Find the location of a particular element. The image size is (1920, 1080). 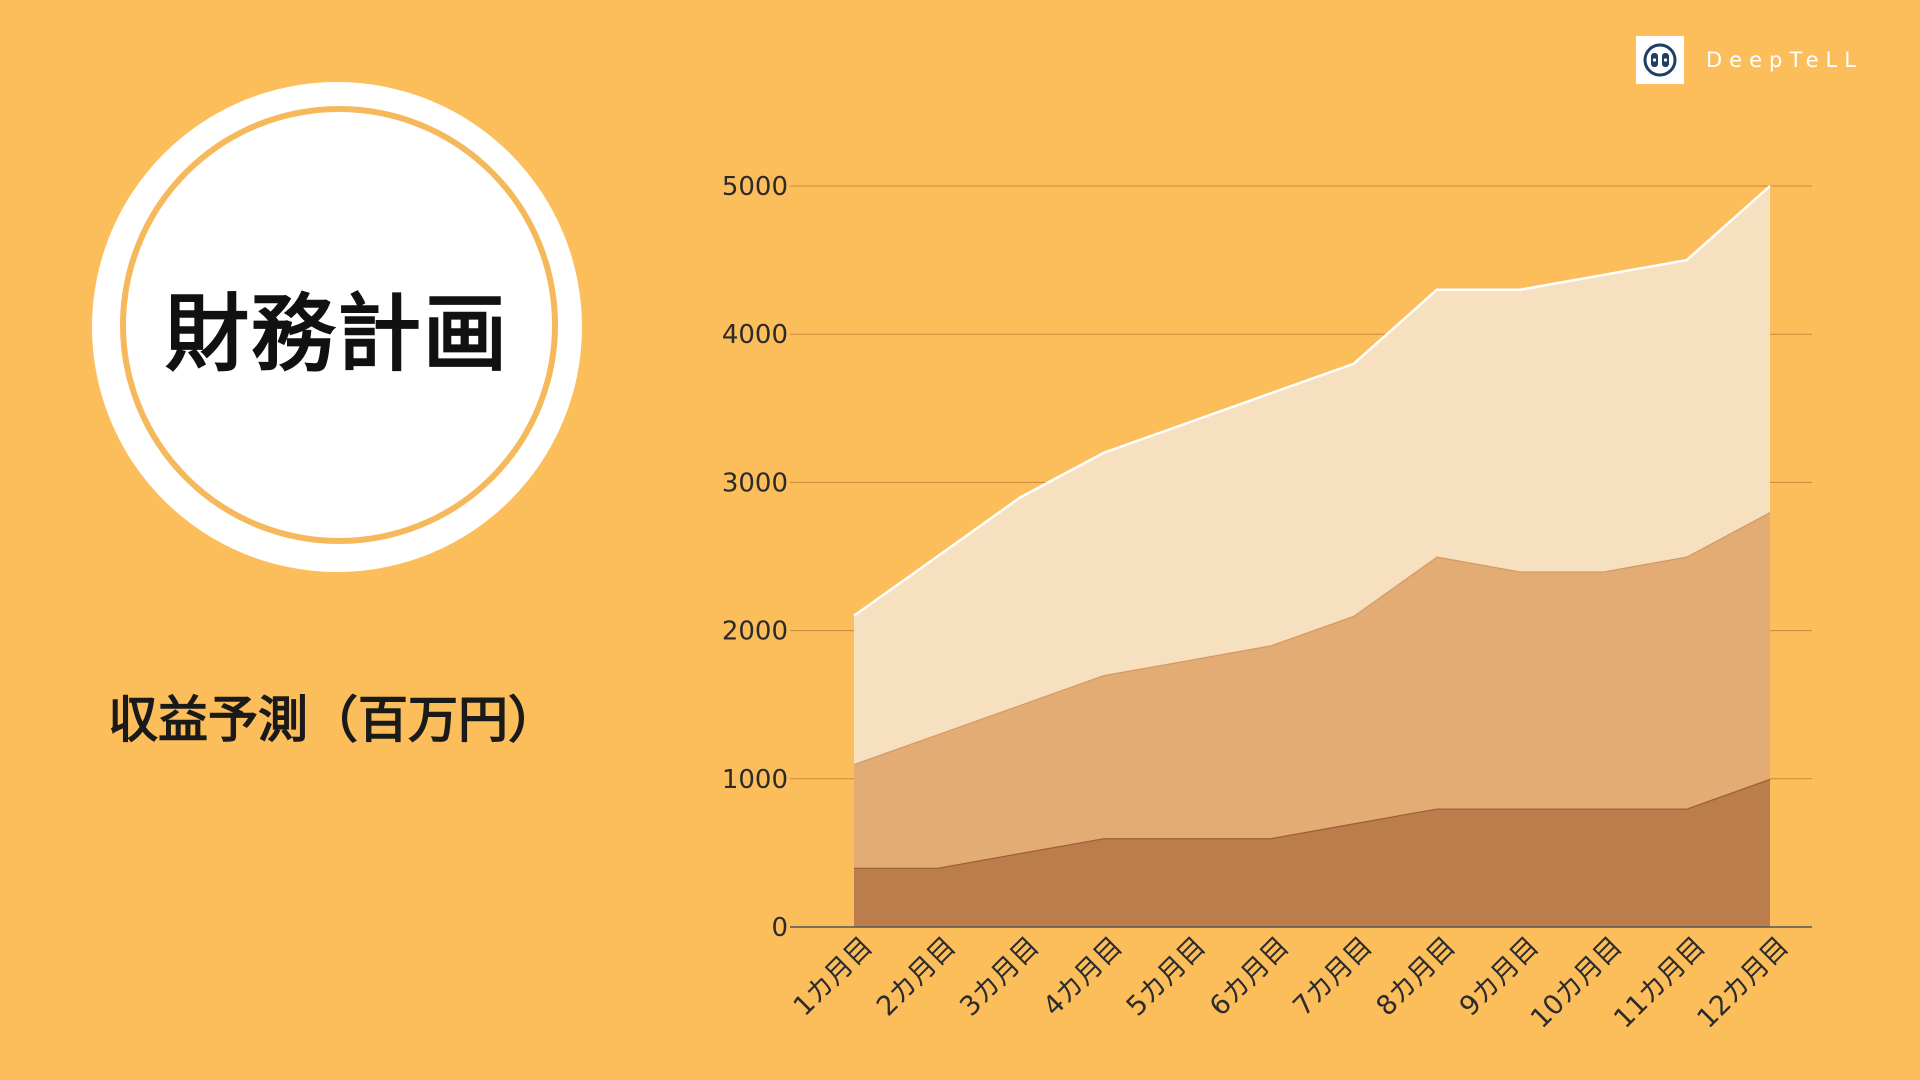

y-tick-label: 2000 is located at coordinates (755, 632).